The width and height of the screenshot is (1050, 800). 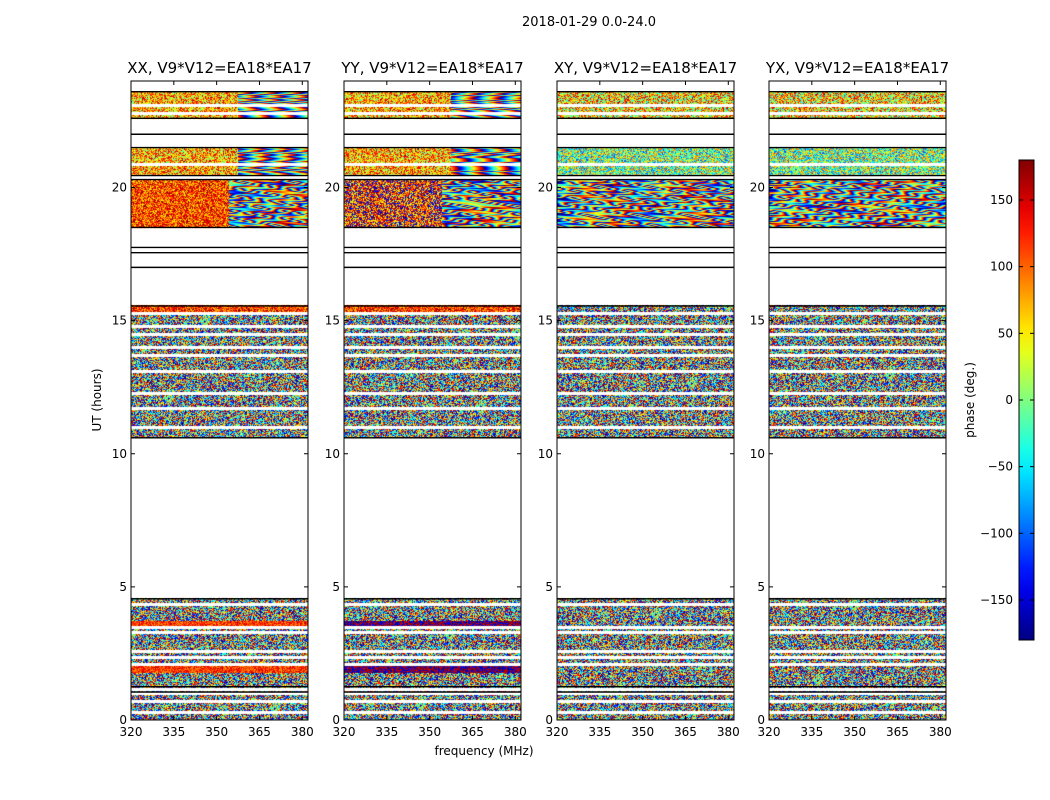 What do you see at coordinates (1001, 267) in the screenshot?
I see `colorbar-tick-label: 100` at bounding box center [1001, 267].